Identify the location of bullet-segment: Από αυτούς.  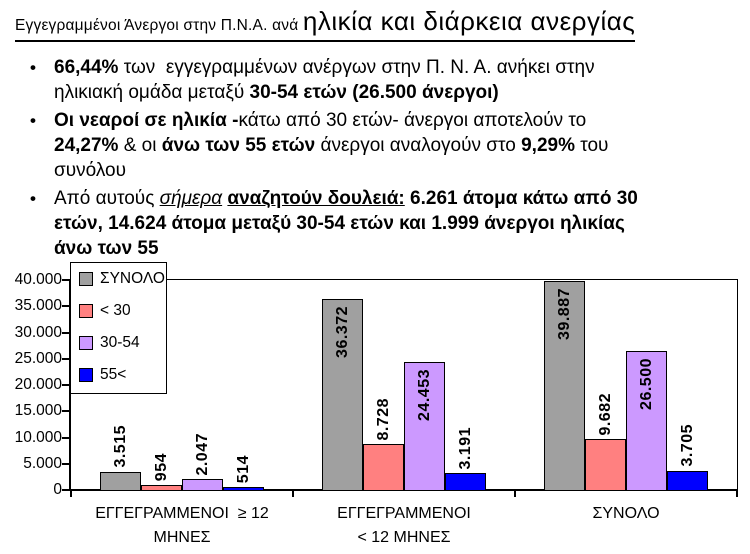
(107, 198).